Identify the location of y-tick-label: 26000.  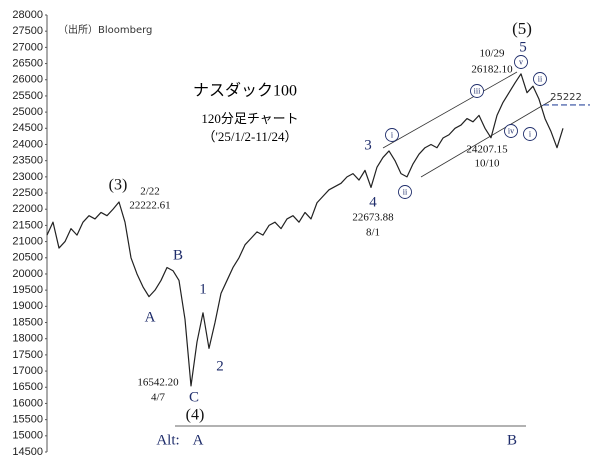
(27, 80).